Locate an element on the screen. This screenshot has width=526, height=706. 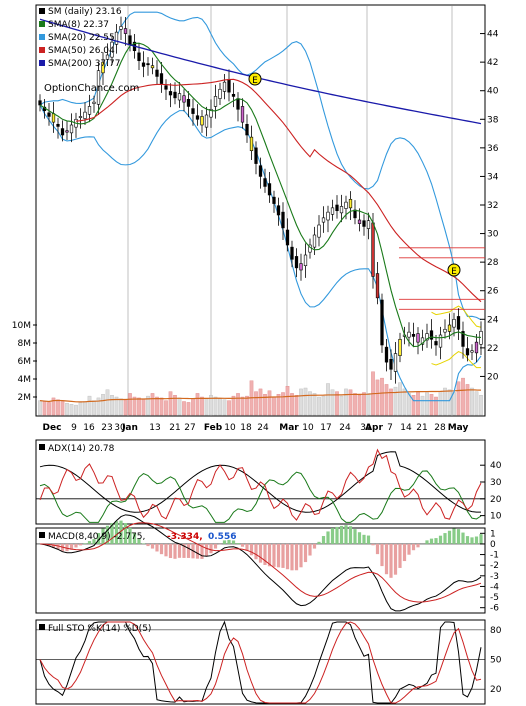
macd-tick-1: 1 is located at coordinates (493, 534).